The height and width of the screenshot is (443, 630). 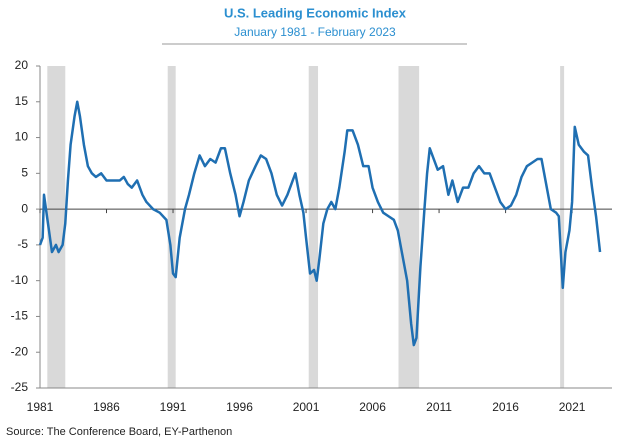 I want to click on y-tick-label: 5, so click(x=24, y=173).